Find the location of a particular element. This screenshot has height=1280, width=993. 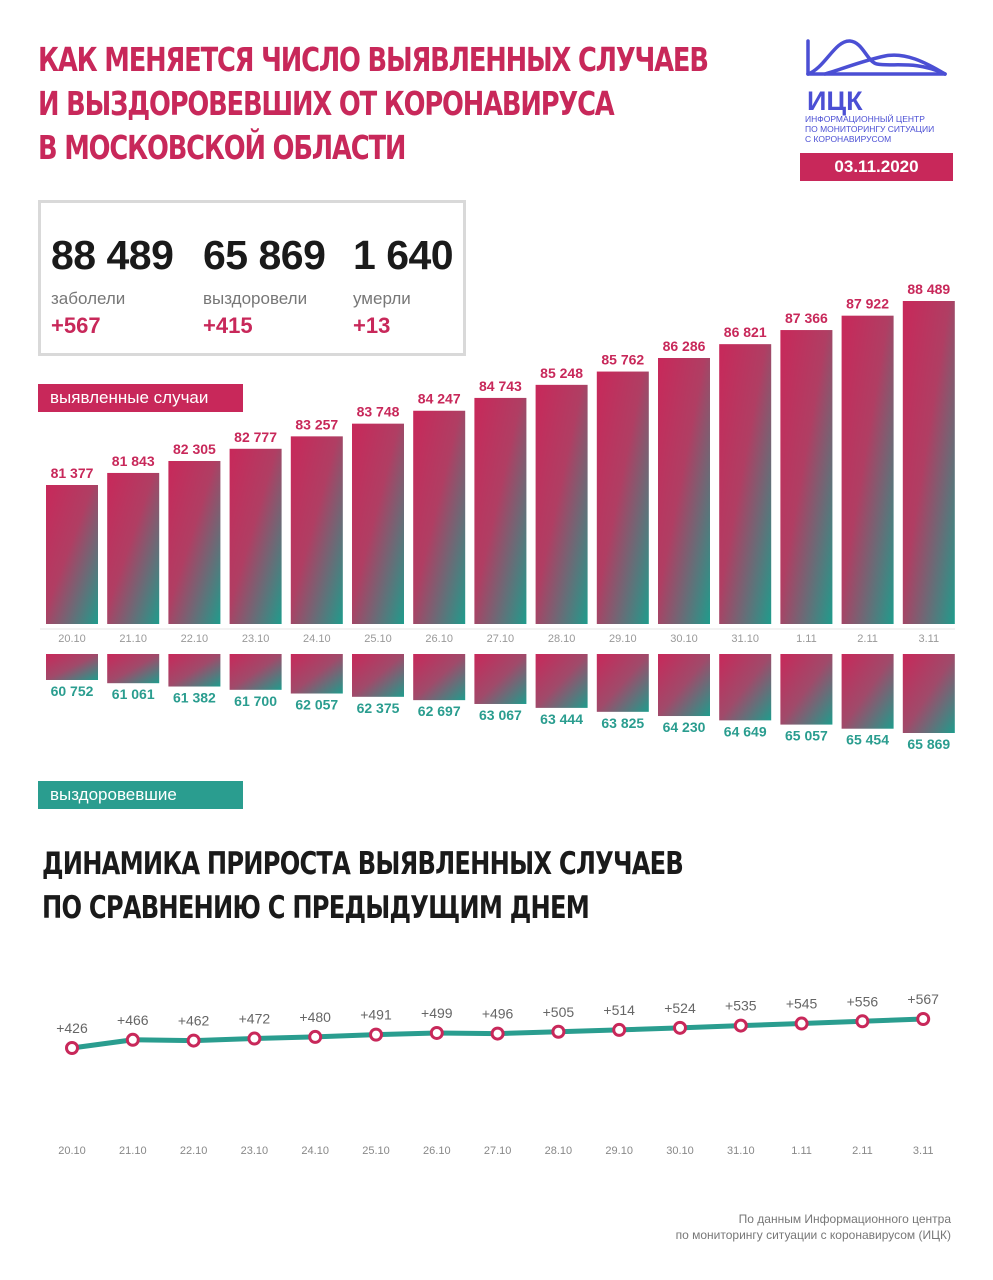

stat-delta: +13 is located at coordinates (372, 325).